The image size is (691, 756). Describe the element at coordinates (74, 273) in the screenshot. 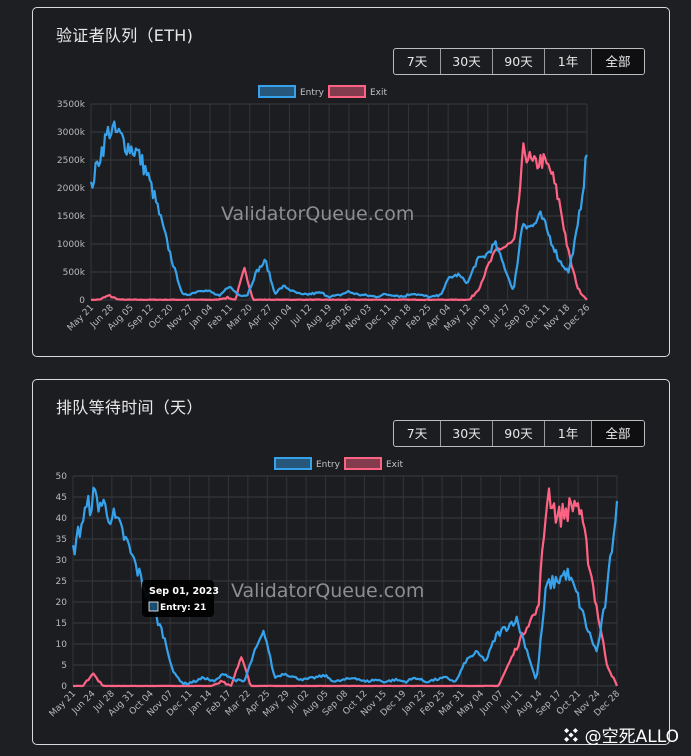

I see `y-tick-label: 500k` at that location.